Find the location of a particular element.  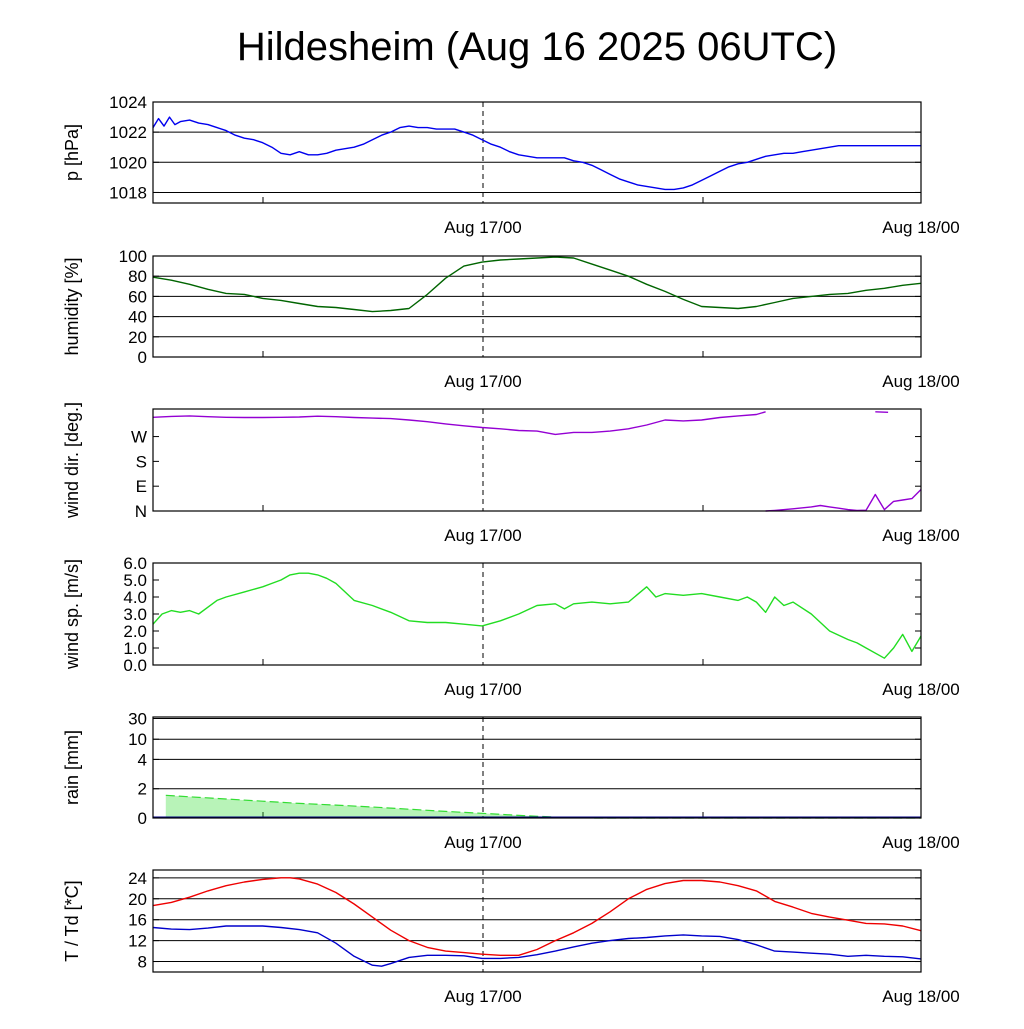

wind_speed-y-tick-label-1: 1.0 is located at coordinates (135, 648).